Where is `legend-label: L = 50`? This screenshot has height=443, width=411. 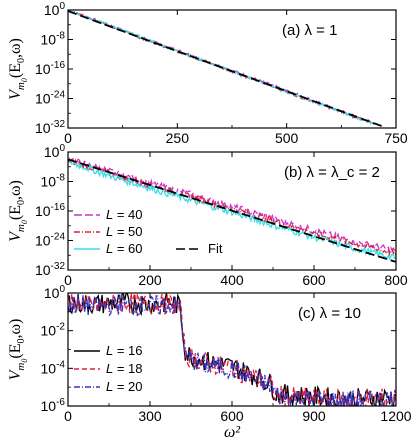
legend-label: L = 50 is located at coordinates (124, 231).